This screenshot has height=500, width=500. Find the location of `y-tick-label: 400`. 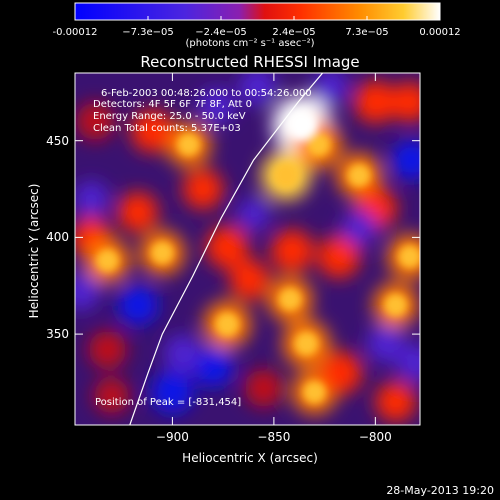

y-tick-label: 400 is located at coordinates (57, 237).